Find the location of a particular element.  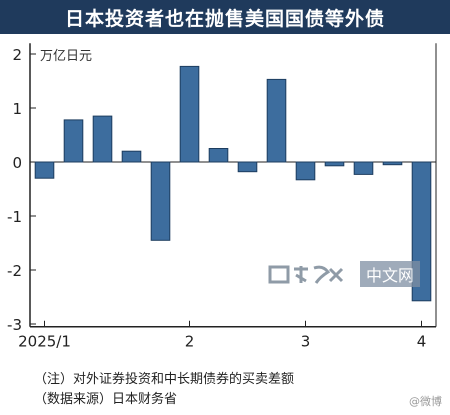

footnote-note: （注）对外证券投资和中长期债券的买卖差额 is located at coordinates (164, 379).